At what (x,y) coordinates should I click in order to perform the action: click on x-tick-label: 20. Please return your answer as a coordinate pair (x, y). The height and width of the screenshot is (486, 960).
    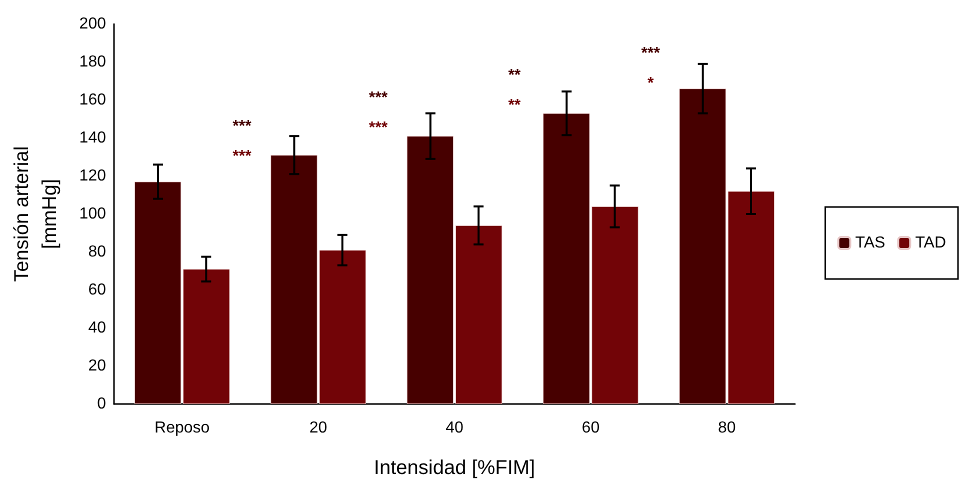
    Looking at the image, I should click on (318, 428).